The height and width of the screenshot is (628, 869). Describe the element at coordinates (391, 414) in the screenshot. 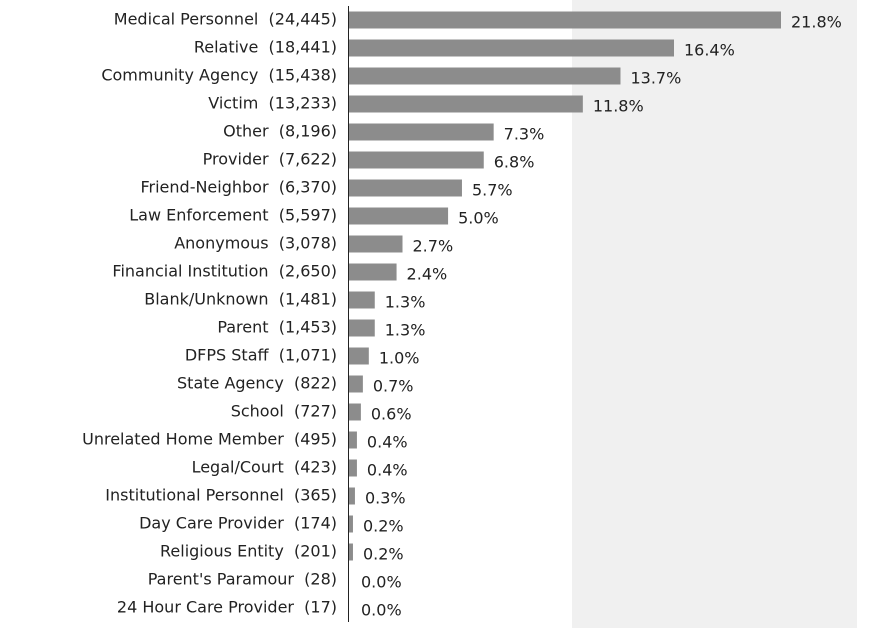

I see `value-label: 0.6%` at that location.